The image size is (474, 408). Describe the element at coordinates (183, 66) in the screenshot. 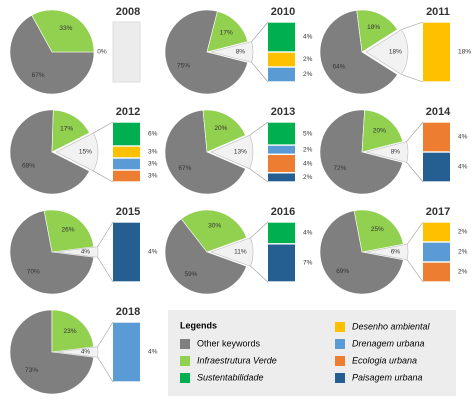

I see `pie-label: 75%` at that location.